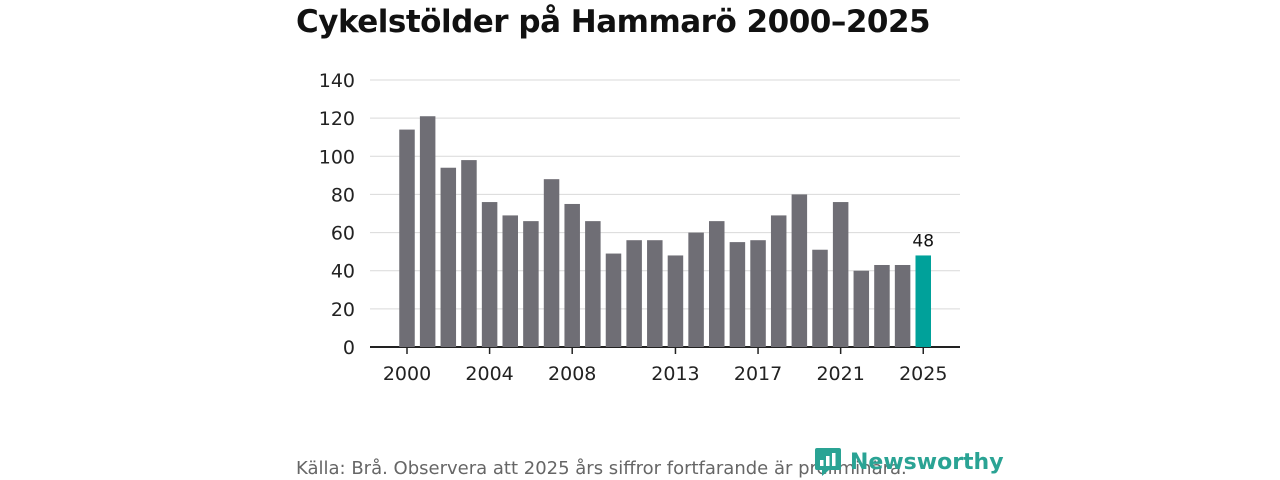 The height and width of the screenshot is (480, 1280). What do you see at coordinates (349, 348) in the screenshot?
I see `y-tick-label: 0` at bounding box center [349, 348].